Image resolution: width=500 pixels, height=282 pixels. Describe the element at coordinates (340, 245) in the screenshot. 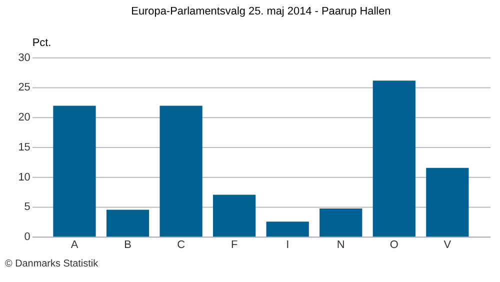

I see `x-tick-label: N` at that location.